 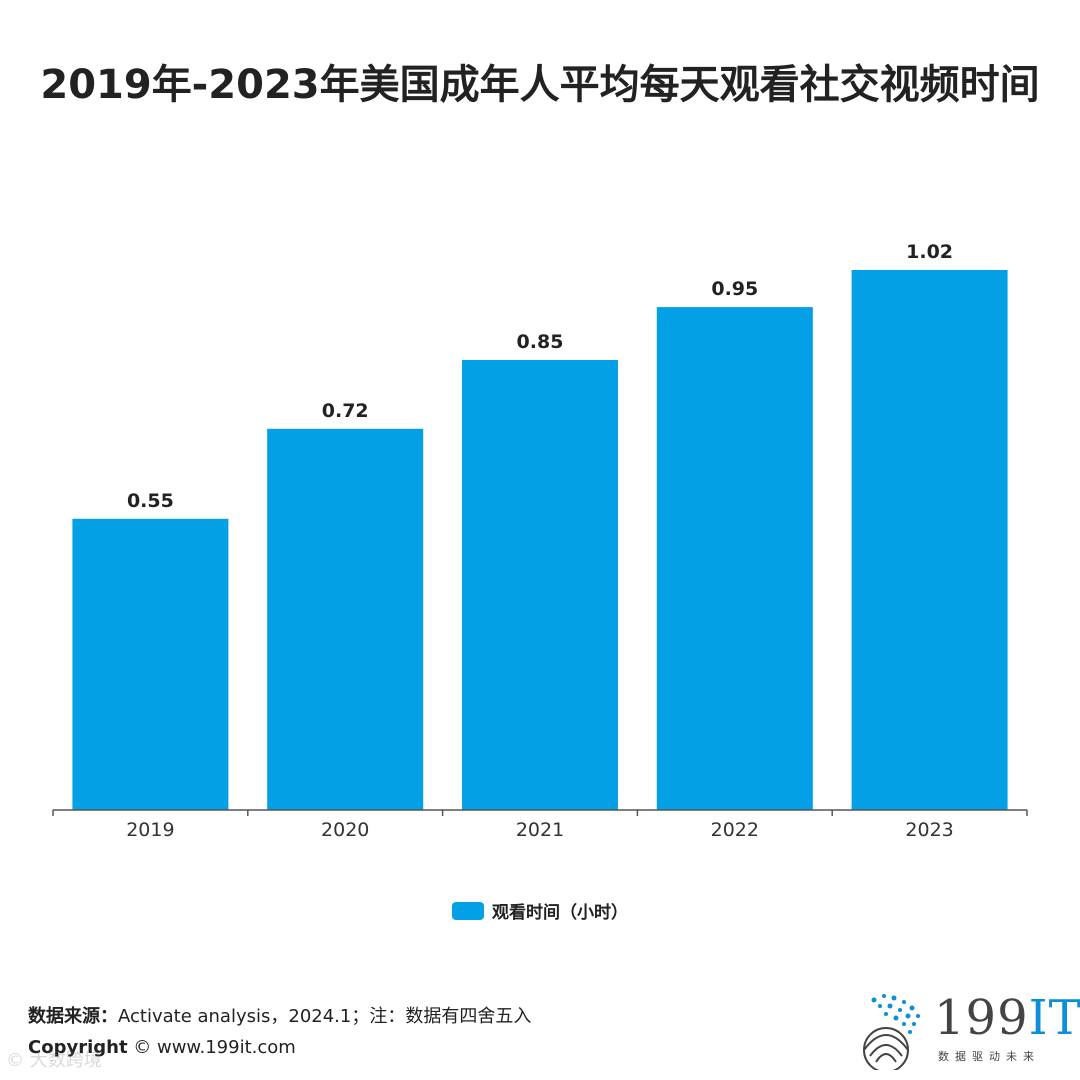 What do you see at coordinates (73, 1016) in the screenshot?
I see `source-label: 数据来源：` at bounding box center [73, 1016].